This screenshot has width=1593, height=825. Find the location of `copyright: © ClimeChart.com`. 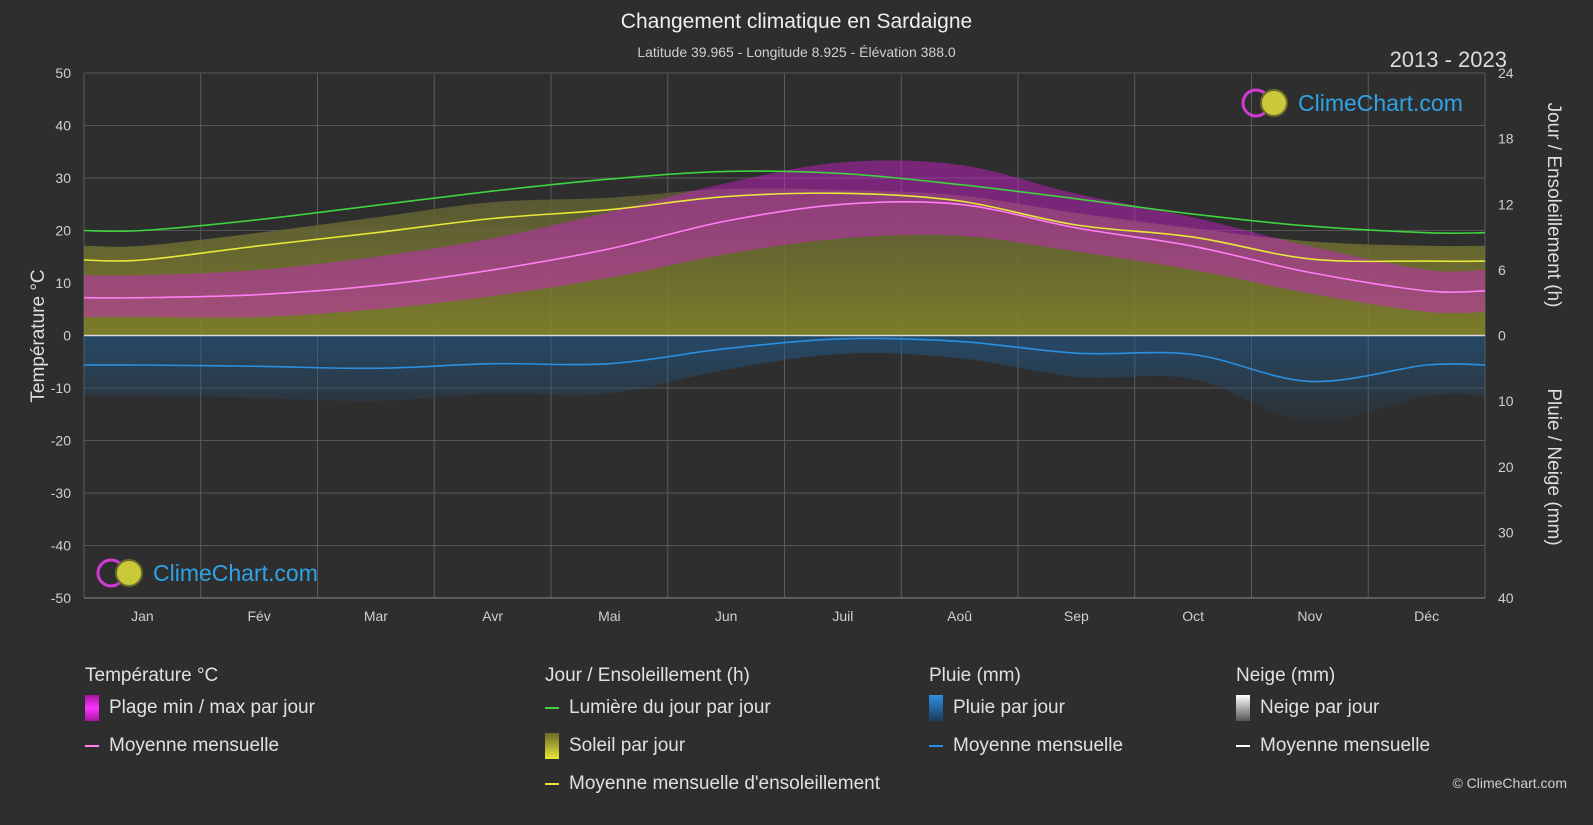

copyright: © ClimeChart.com is located at coordinates (1509, 783).